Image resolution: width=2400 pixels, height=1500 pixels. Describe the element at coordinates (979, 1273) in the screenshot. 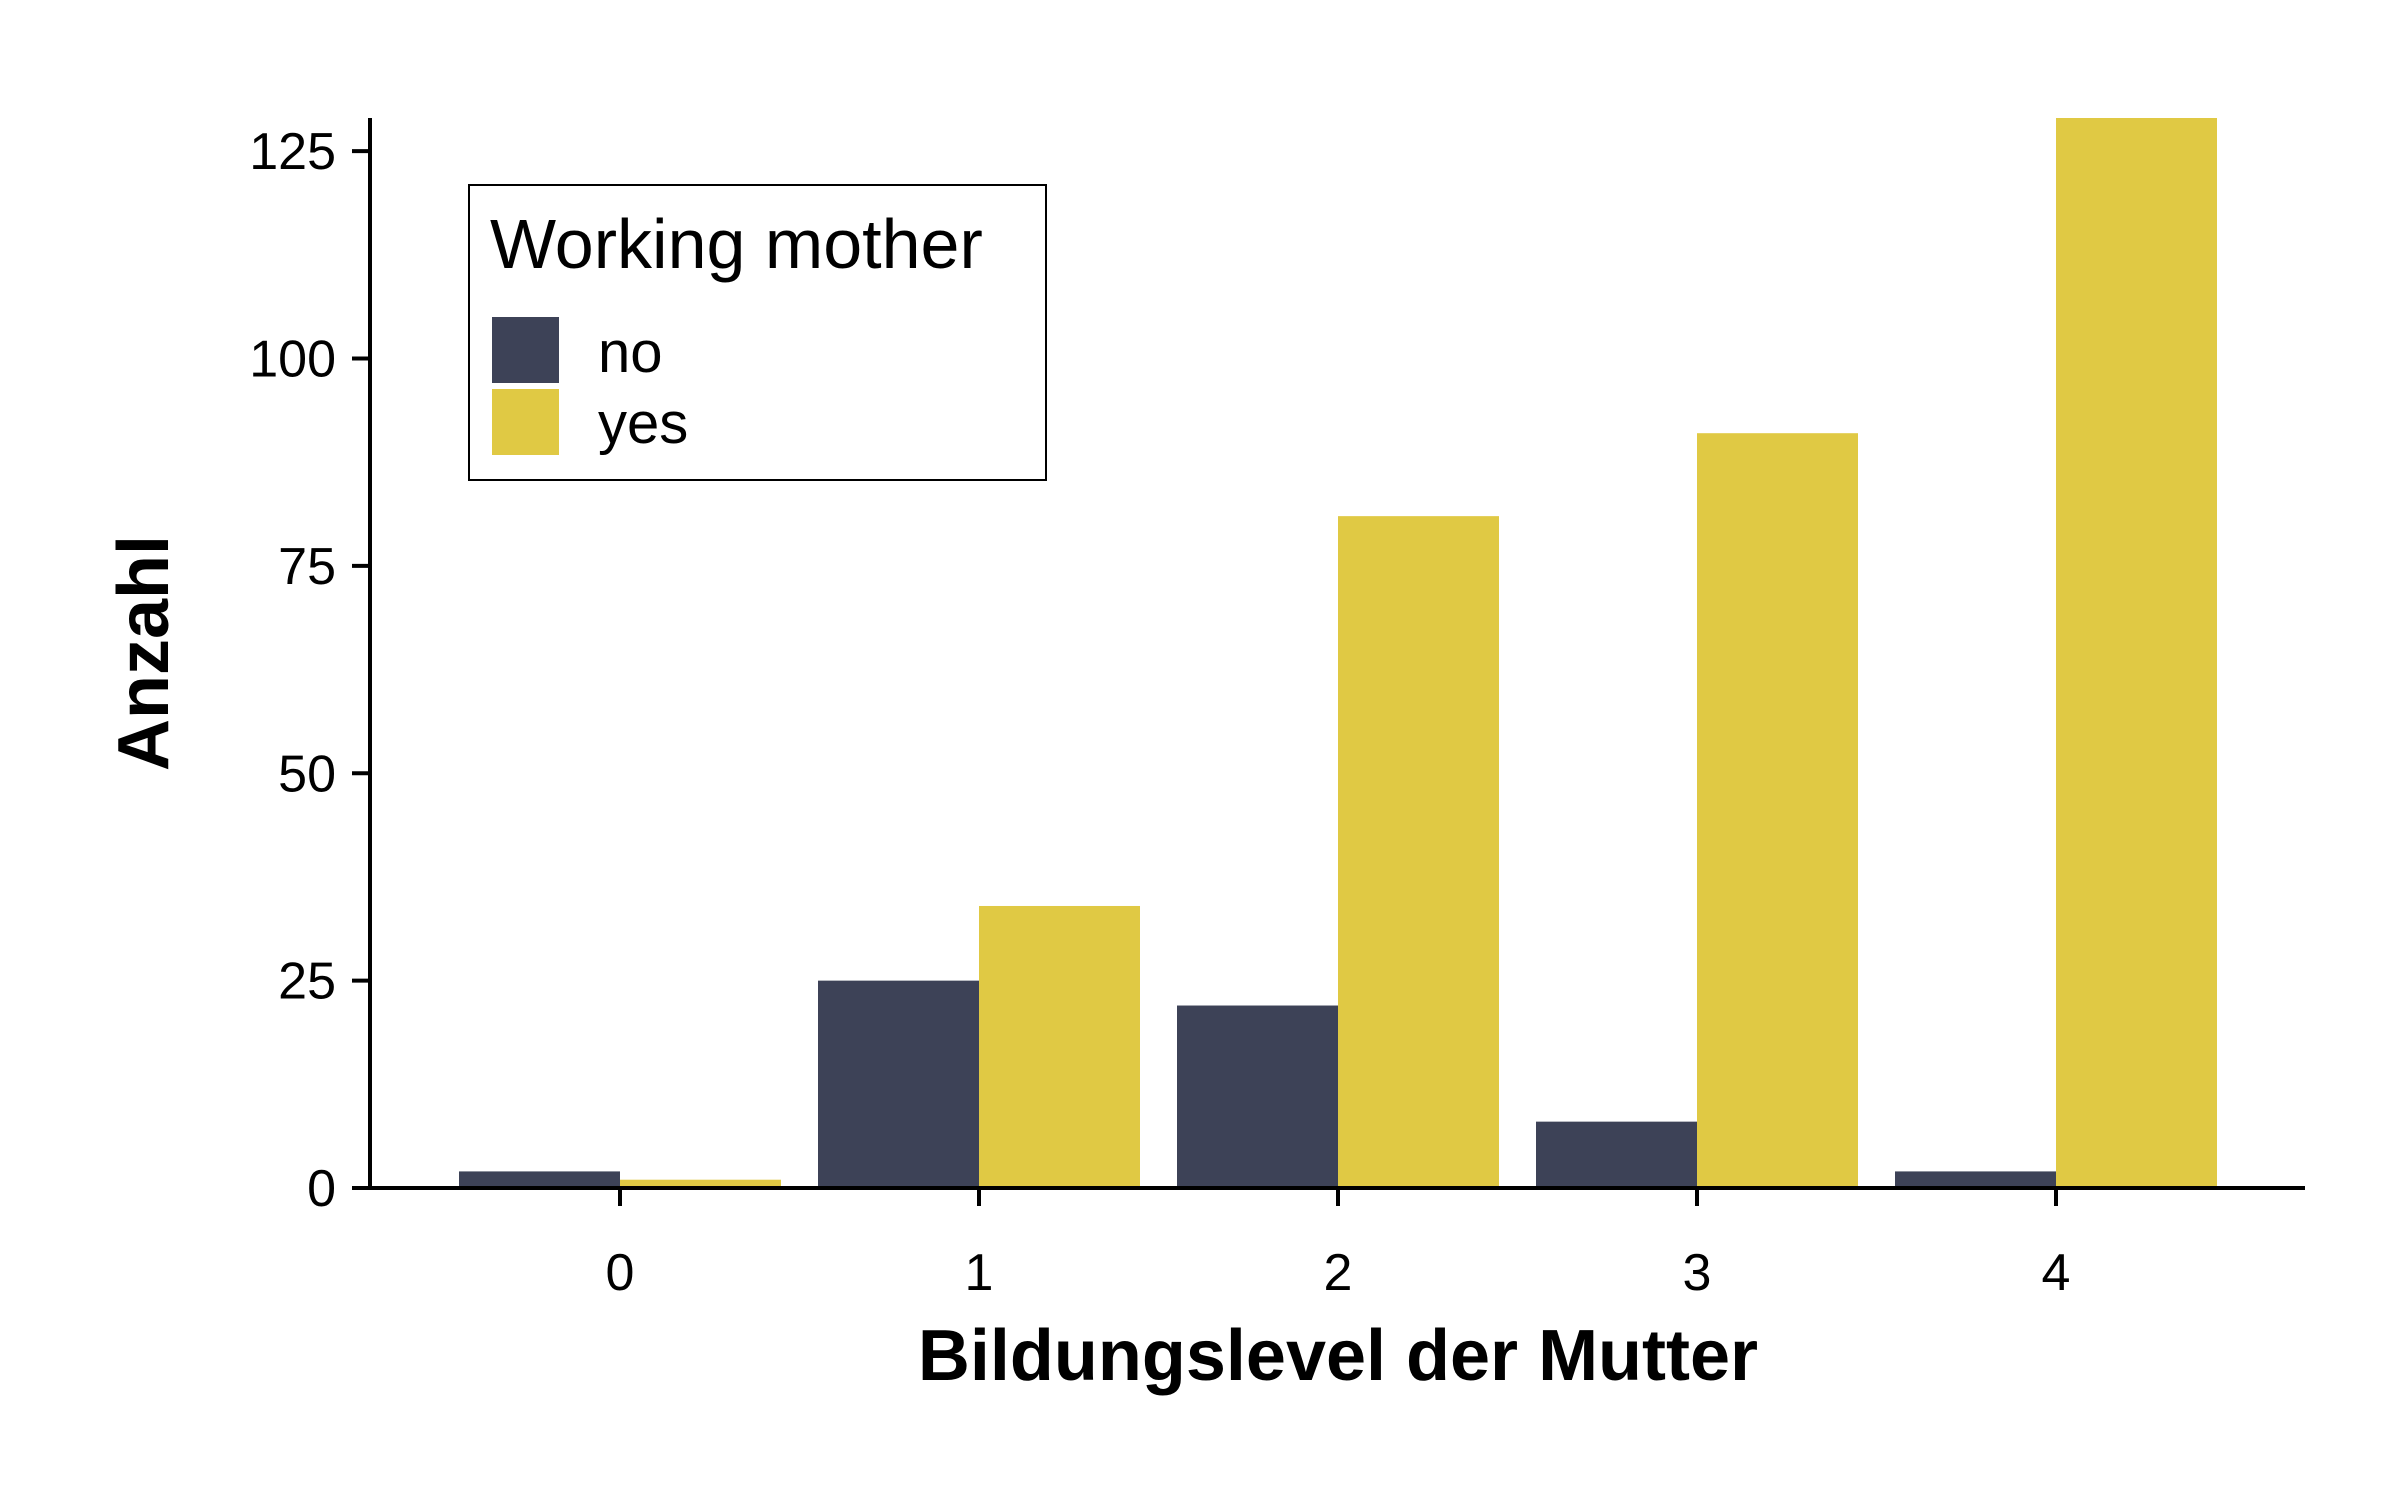

I see `x-tick-label-1: 1` at that location.